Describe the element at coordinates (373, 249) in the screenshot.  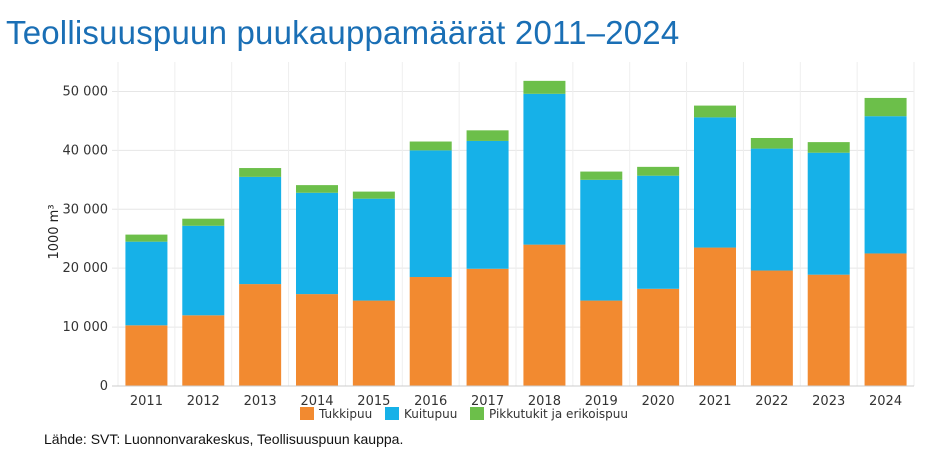
I see `bar-kuitupuu-2015` at that location.